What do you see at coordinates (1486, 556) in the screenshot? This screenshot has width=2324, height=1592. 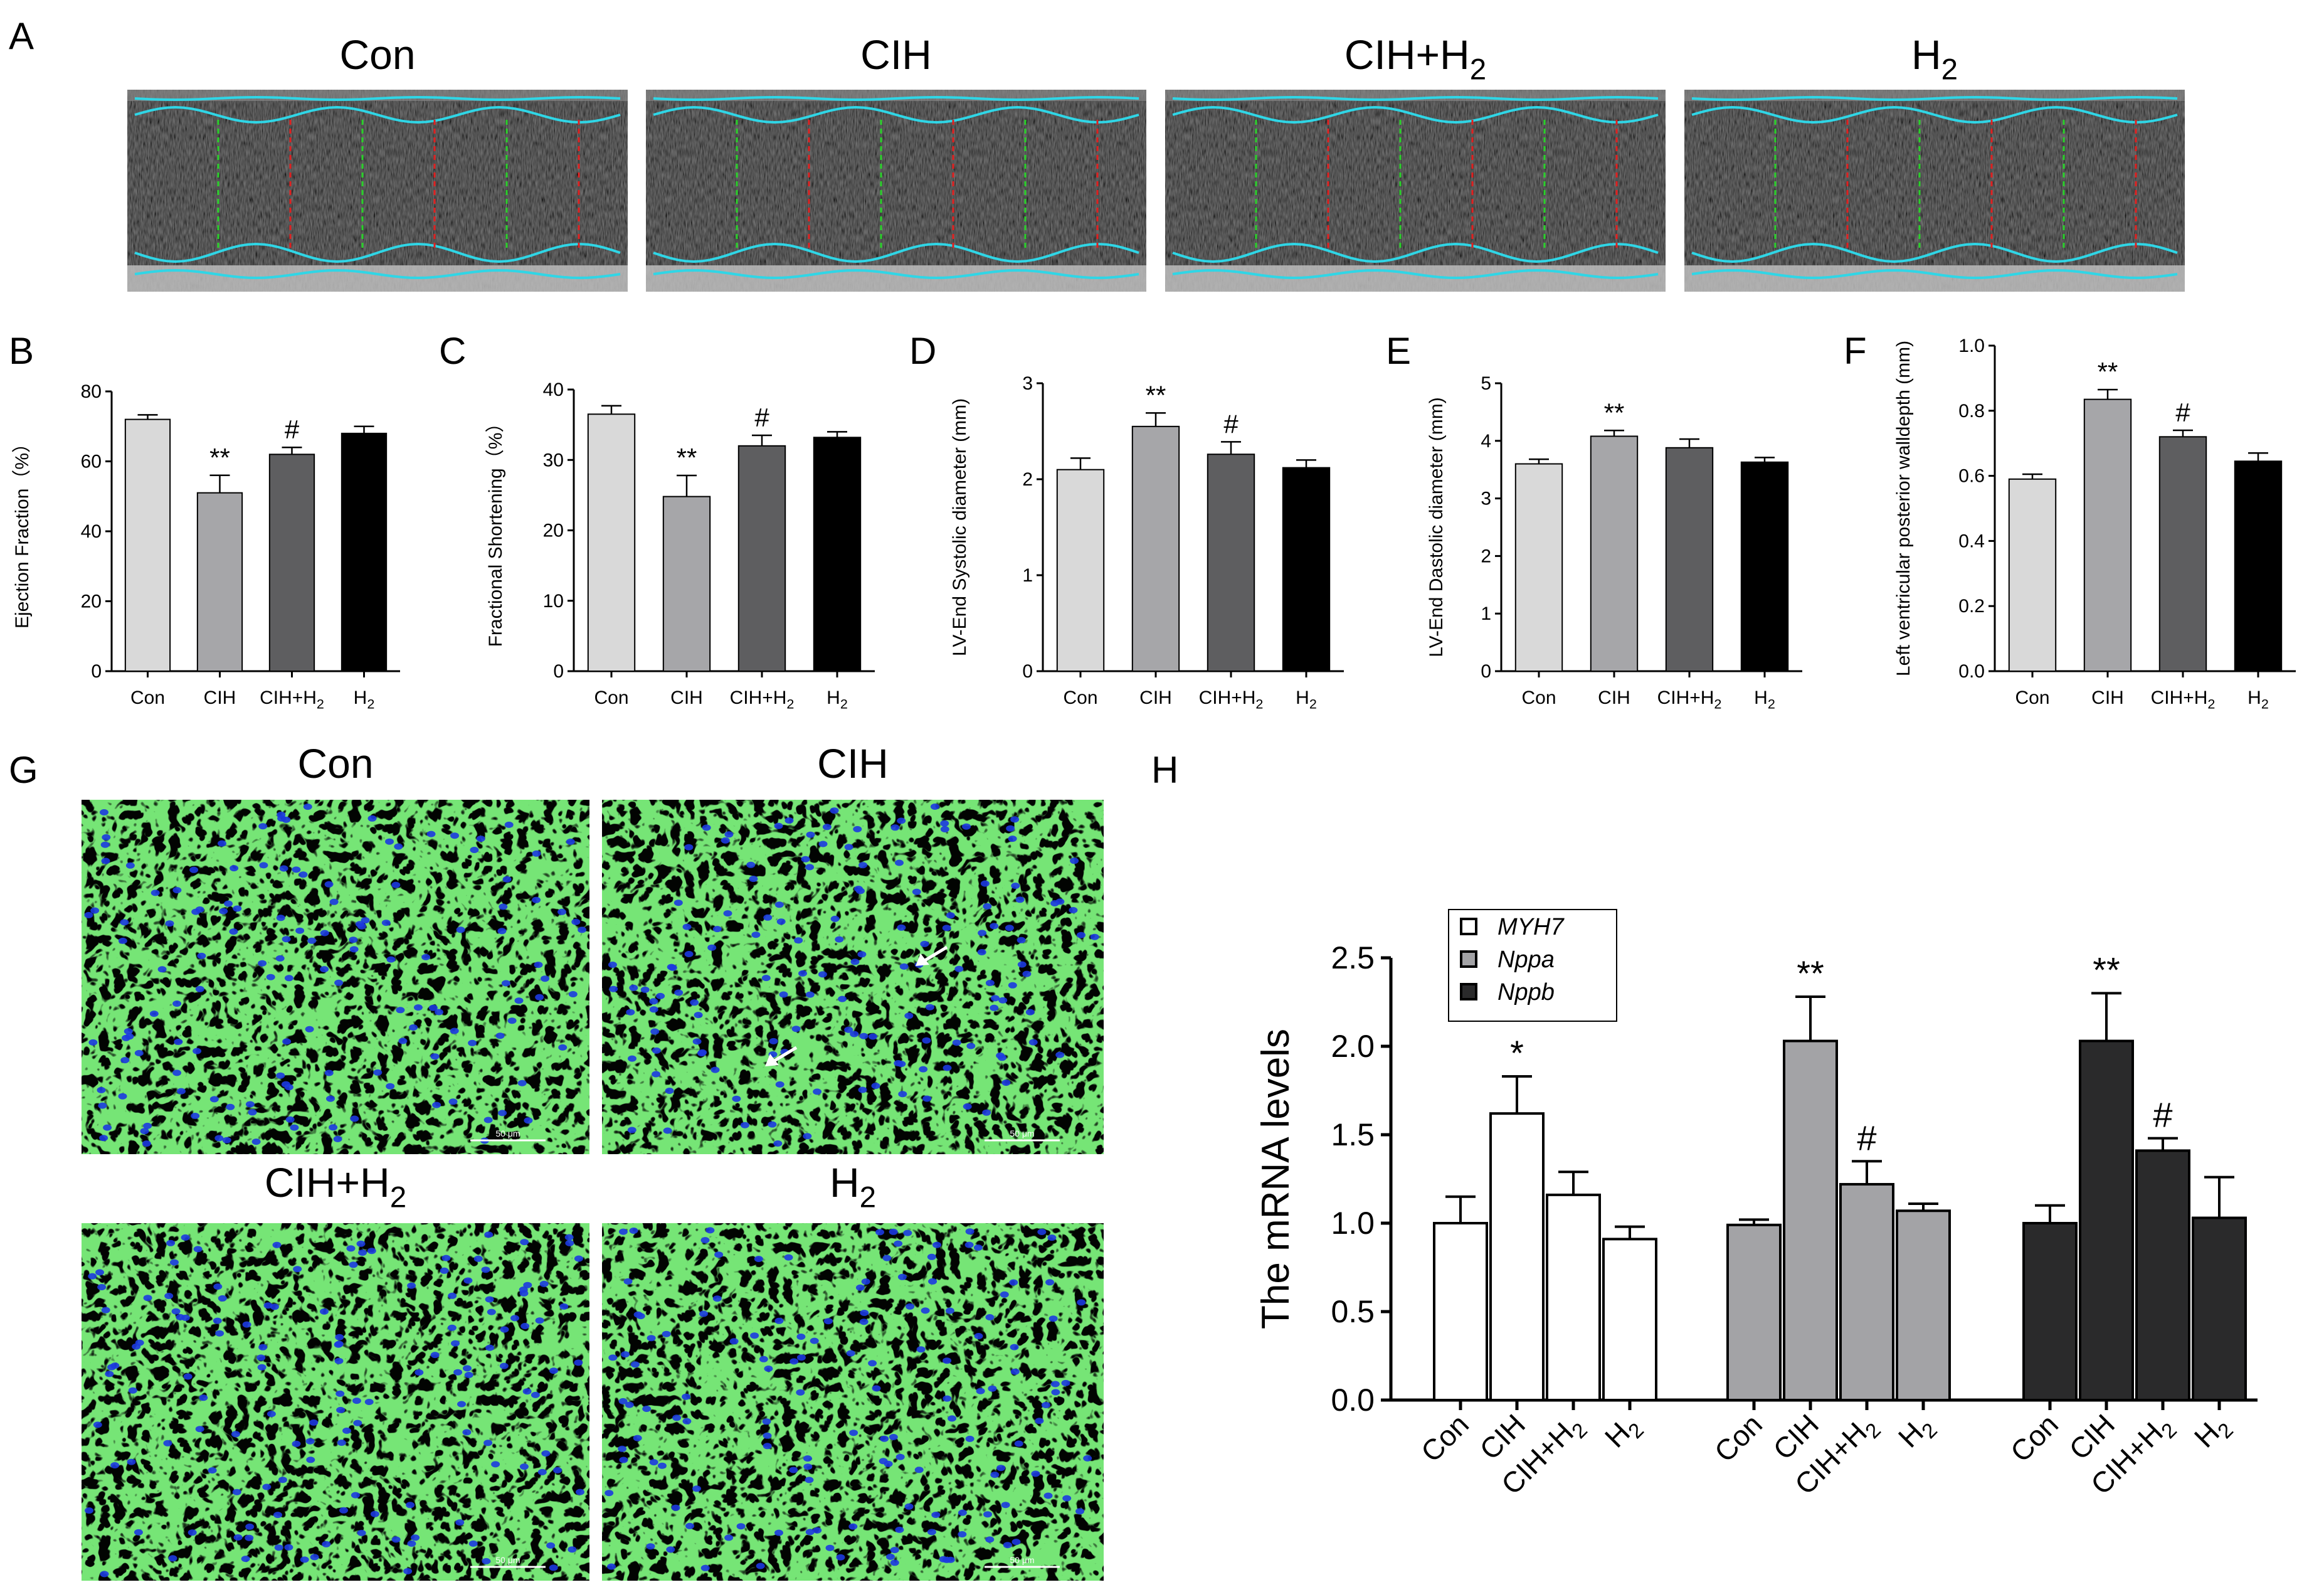 I see `y-tick-label: 2` at bounding box center [1486, 556].